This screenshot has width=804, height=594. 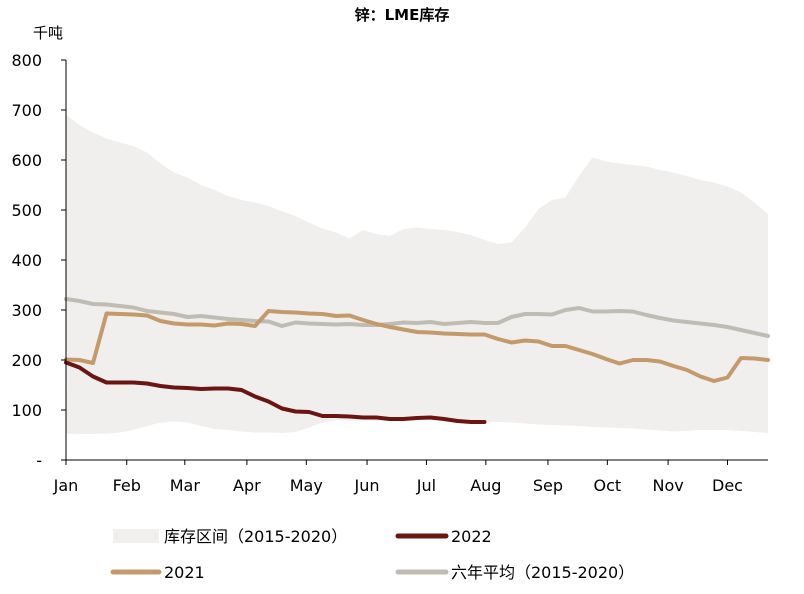 What do you see at coordinates (26, 210) in the screenshot?
I see `y-tick-label: 500` at bounding box center [26, 210].